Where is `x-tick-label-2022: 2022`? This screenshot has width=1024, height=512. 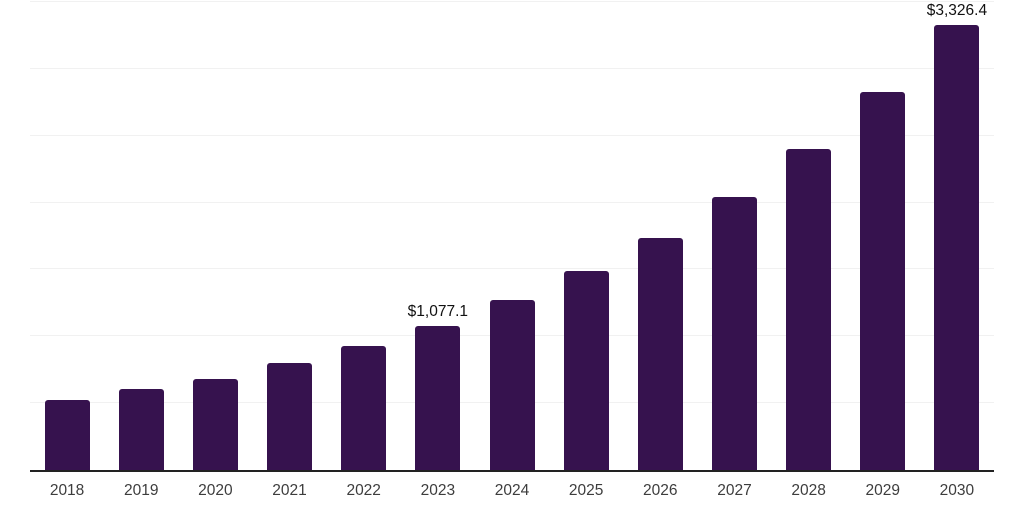 x-tick-label-2022: 2022 is located at coordinates (363, 490).